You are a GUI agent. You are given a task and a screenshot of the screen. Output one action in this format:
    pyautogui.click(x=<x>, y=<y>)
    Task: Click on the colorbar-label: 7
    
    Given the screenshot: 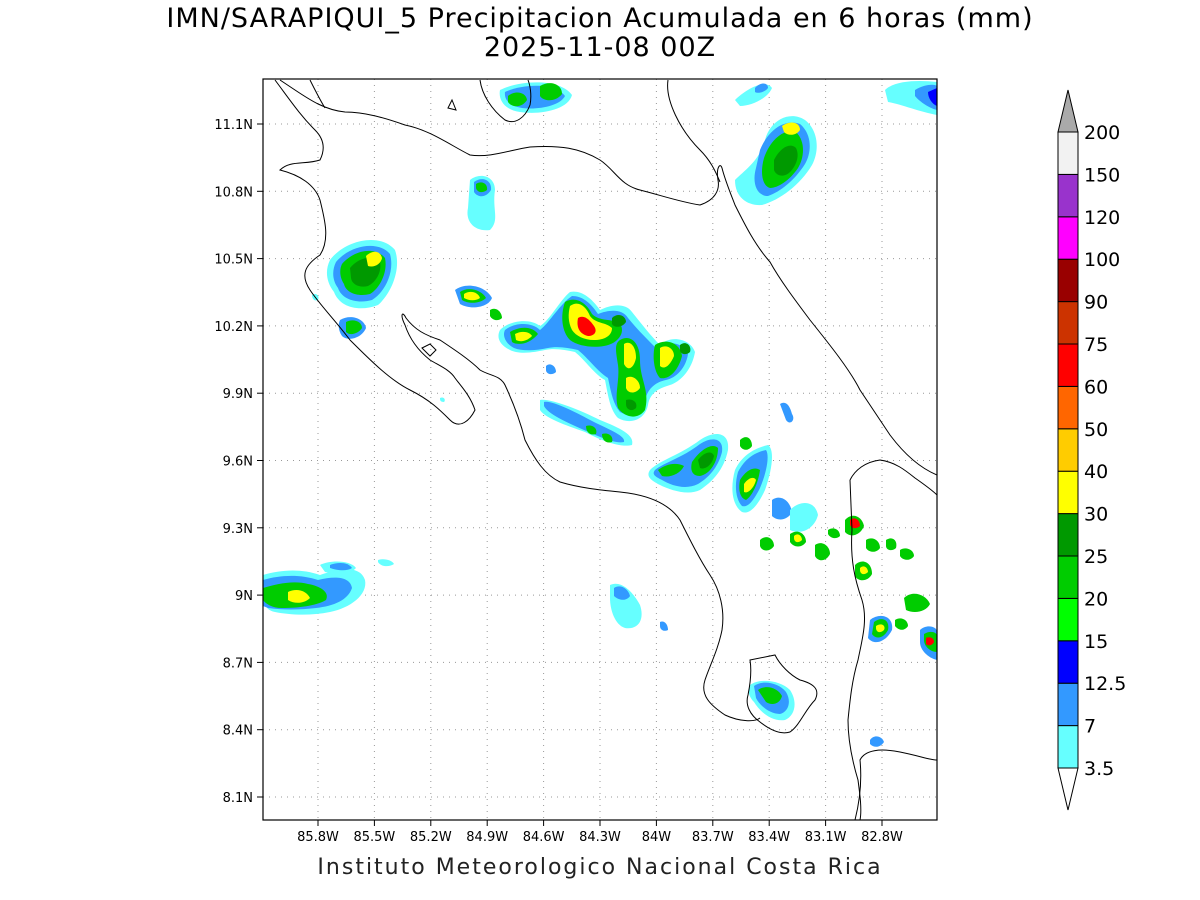 What is the action you would take?
    pyautogui.click(x=1090, y=727)
    